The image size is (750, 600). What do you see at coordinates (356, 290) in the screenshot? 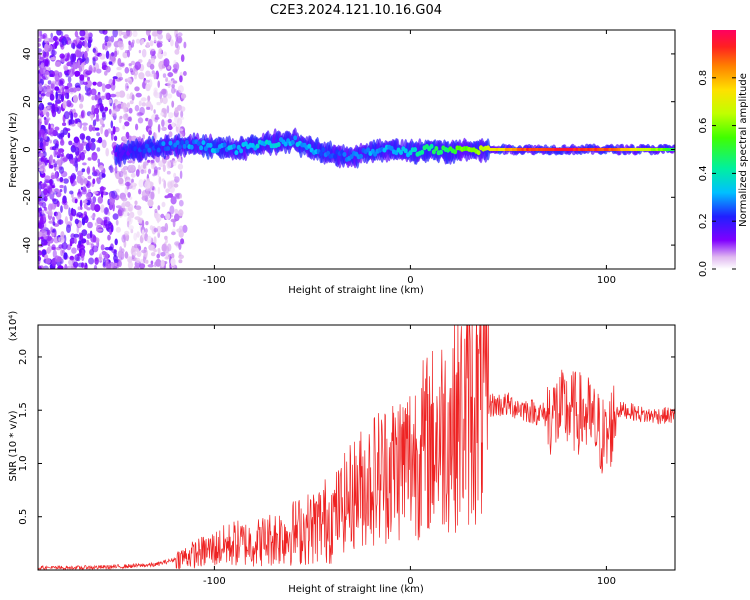
I see `spectrogram-xlabel: Height of straight line (km)` at bounding box center [356, 290].